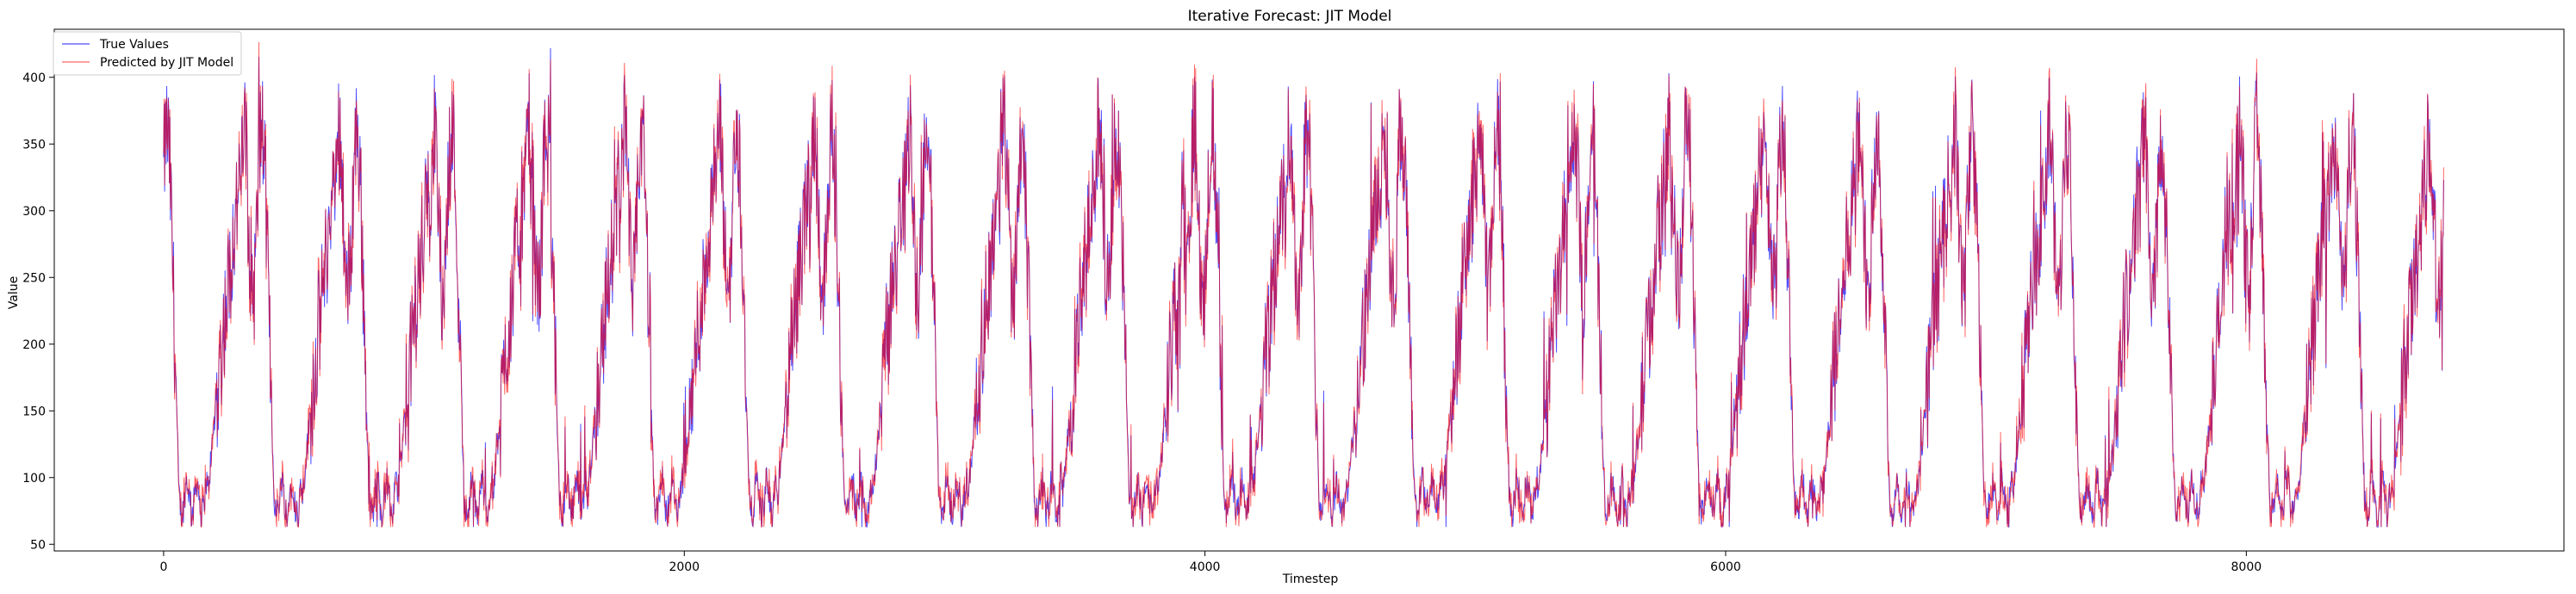 This screenshot has width=2576, height=594. Describe the element at coordinates (1206, 567) in the screenshot. I see `x-tick-label: 4000` at that location.